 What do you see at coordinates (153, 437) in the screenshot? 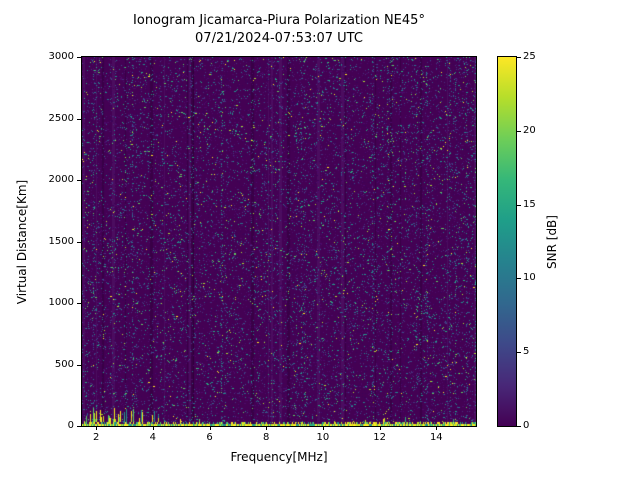
I see `x-tick-label: 4` at bounding box center [153, 437].